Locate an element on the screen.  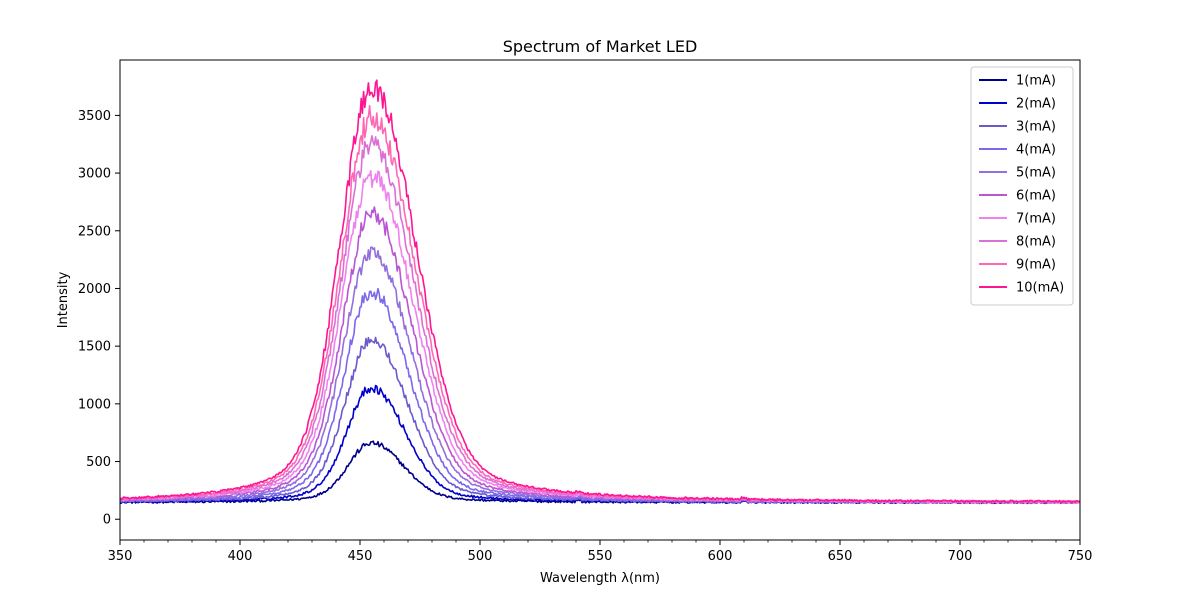
chart-title: Spectrum of Market LED is located at coordinates (600, 46).